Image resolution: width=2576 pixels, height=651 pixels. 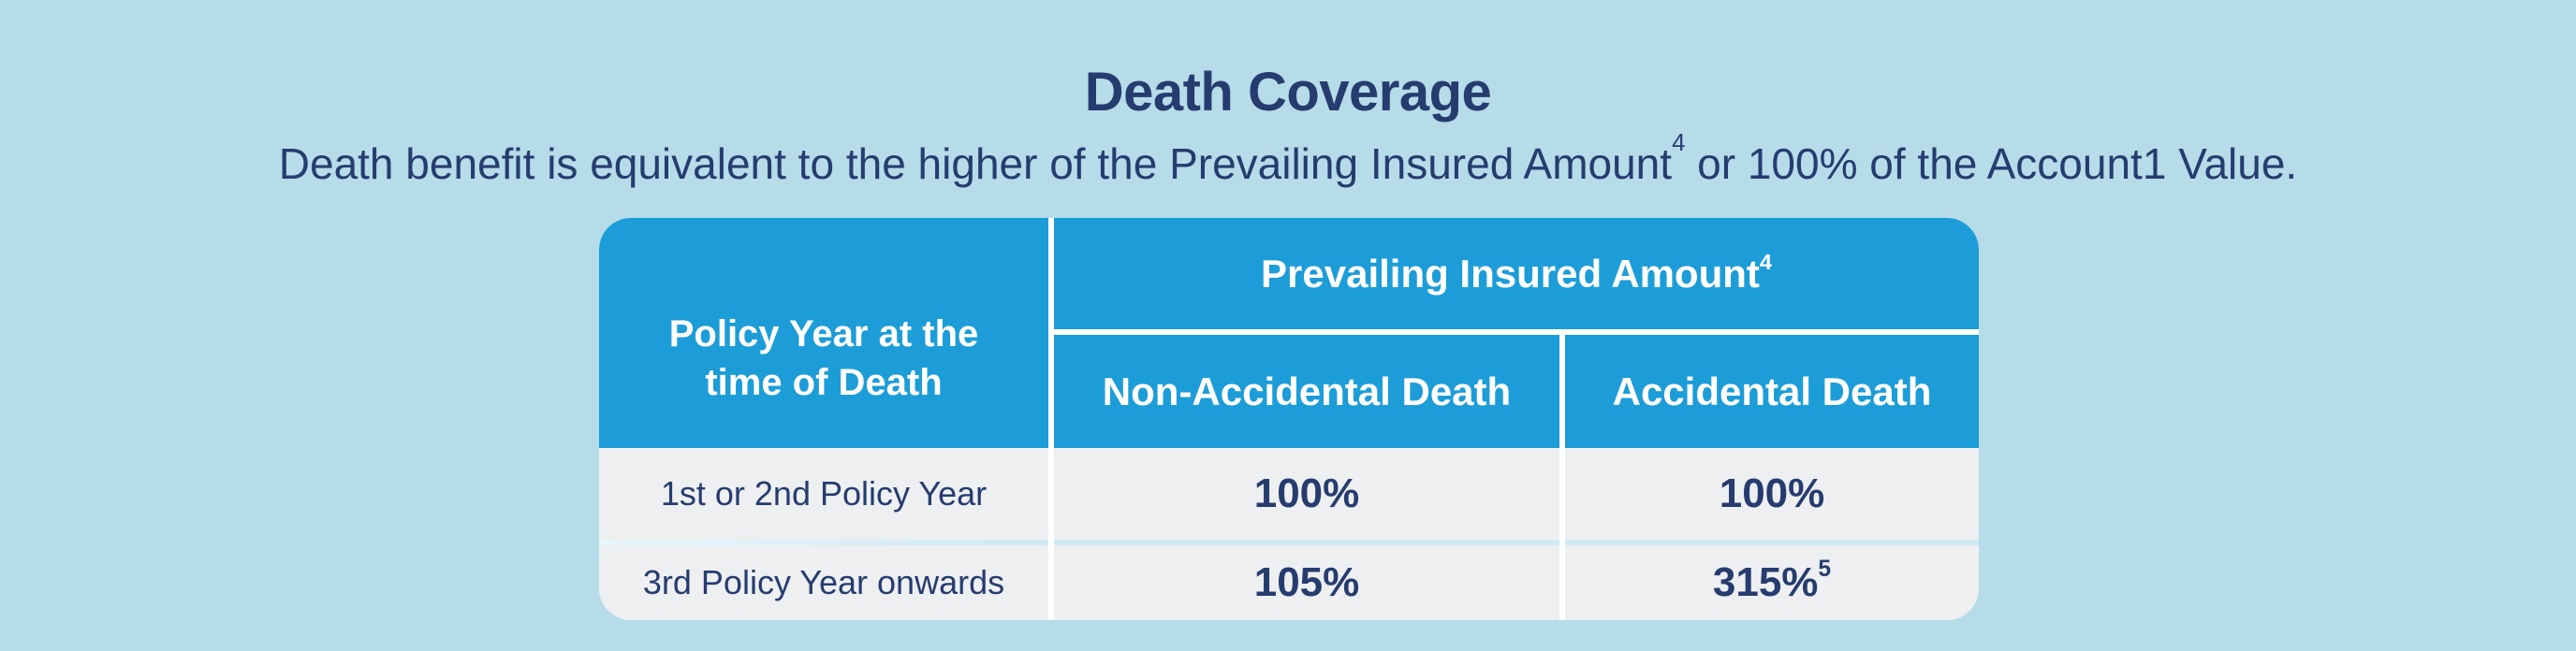 What do you see at coordinates (1510, 273) in the screenshot?
I see `group-header-text: Prevailing Insured Amount` at bounding box center [1510, 273].